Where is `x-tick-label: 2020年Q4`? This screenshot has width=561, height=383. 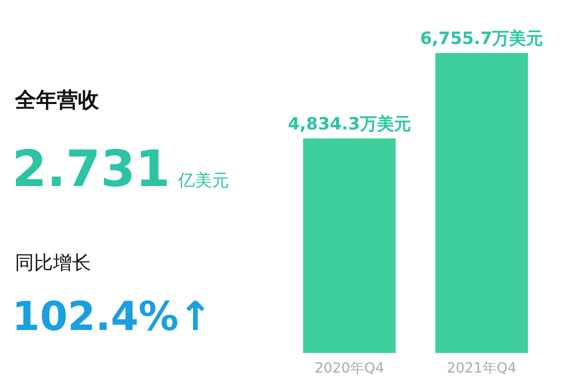 x-tick-label: 2020年Q4 is located at coordinates (349, 368).